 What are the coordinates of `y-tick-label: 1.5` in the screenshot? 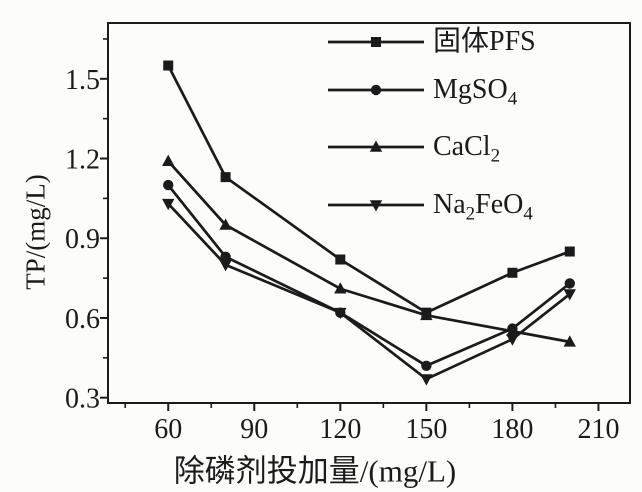 It's located at (82, 80).